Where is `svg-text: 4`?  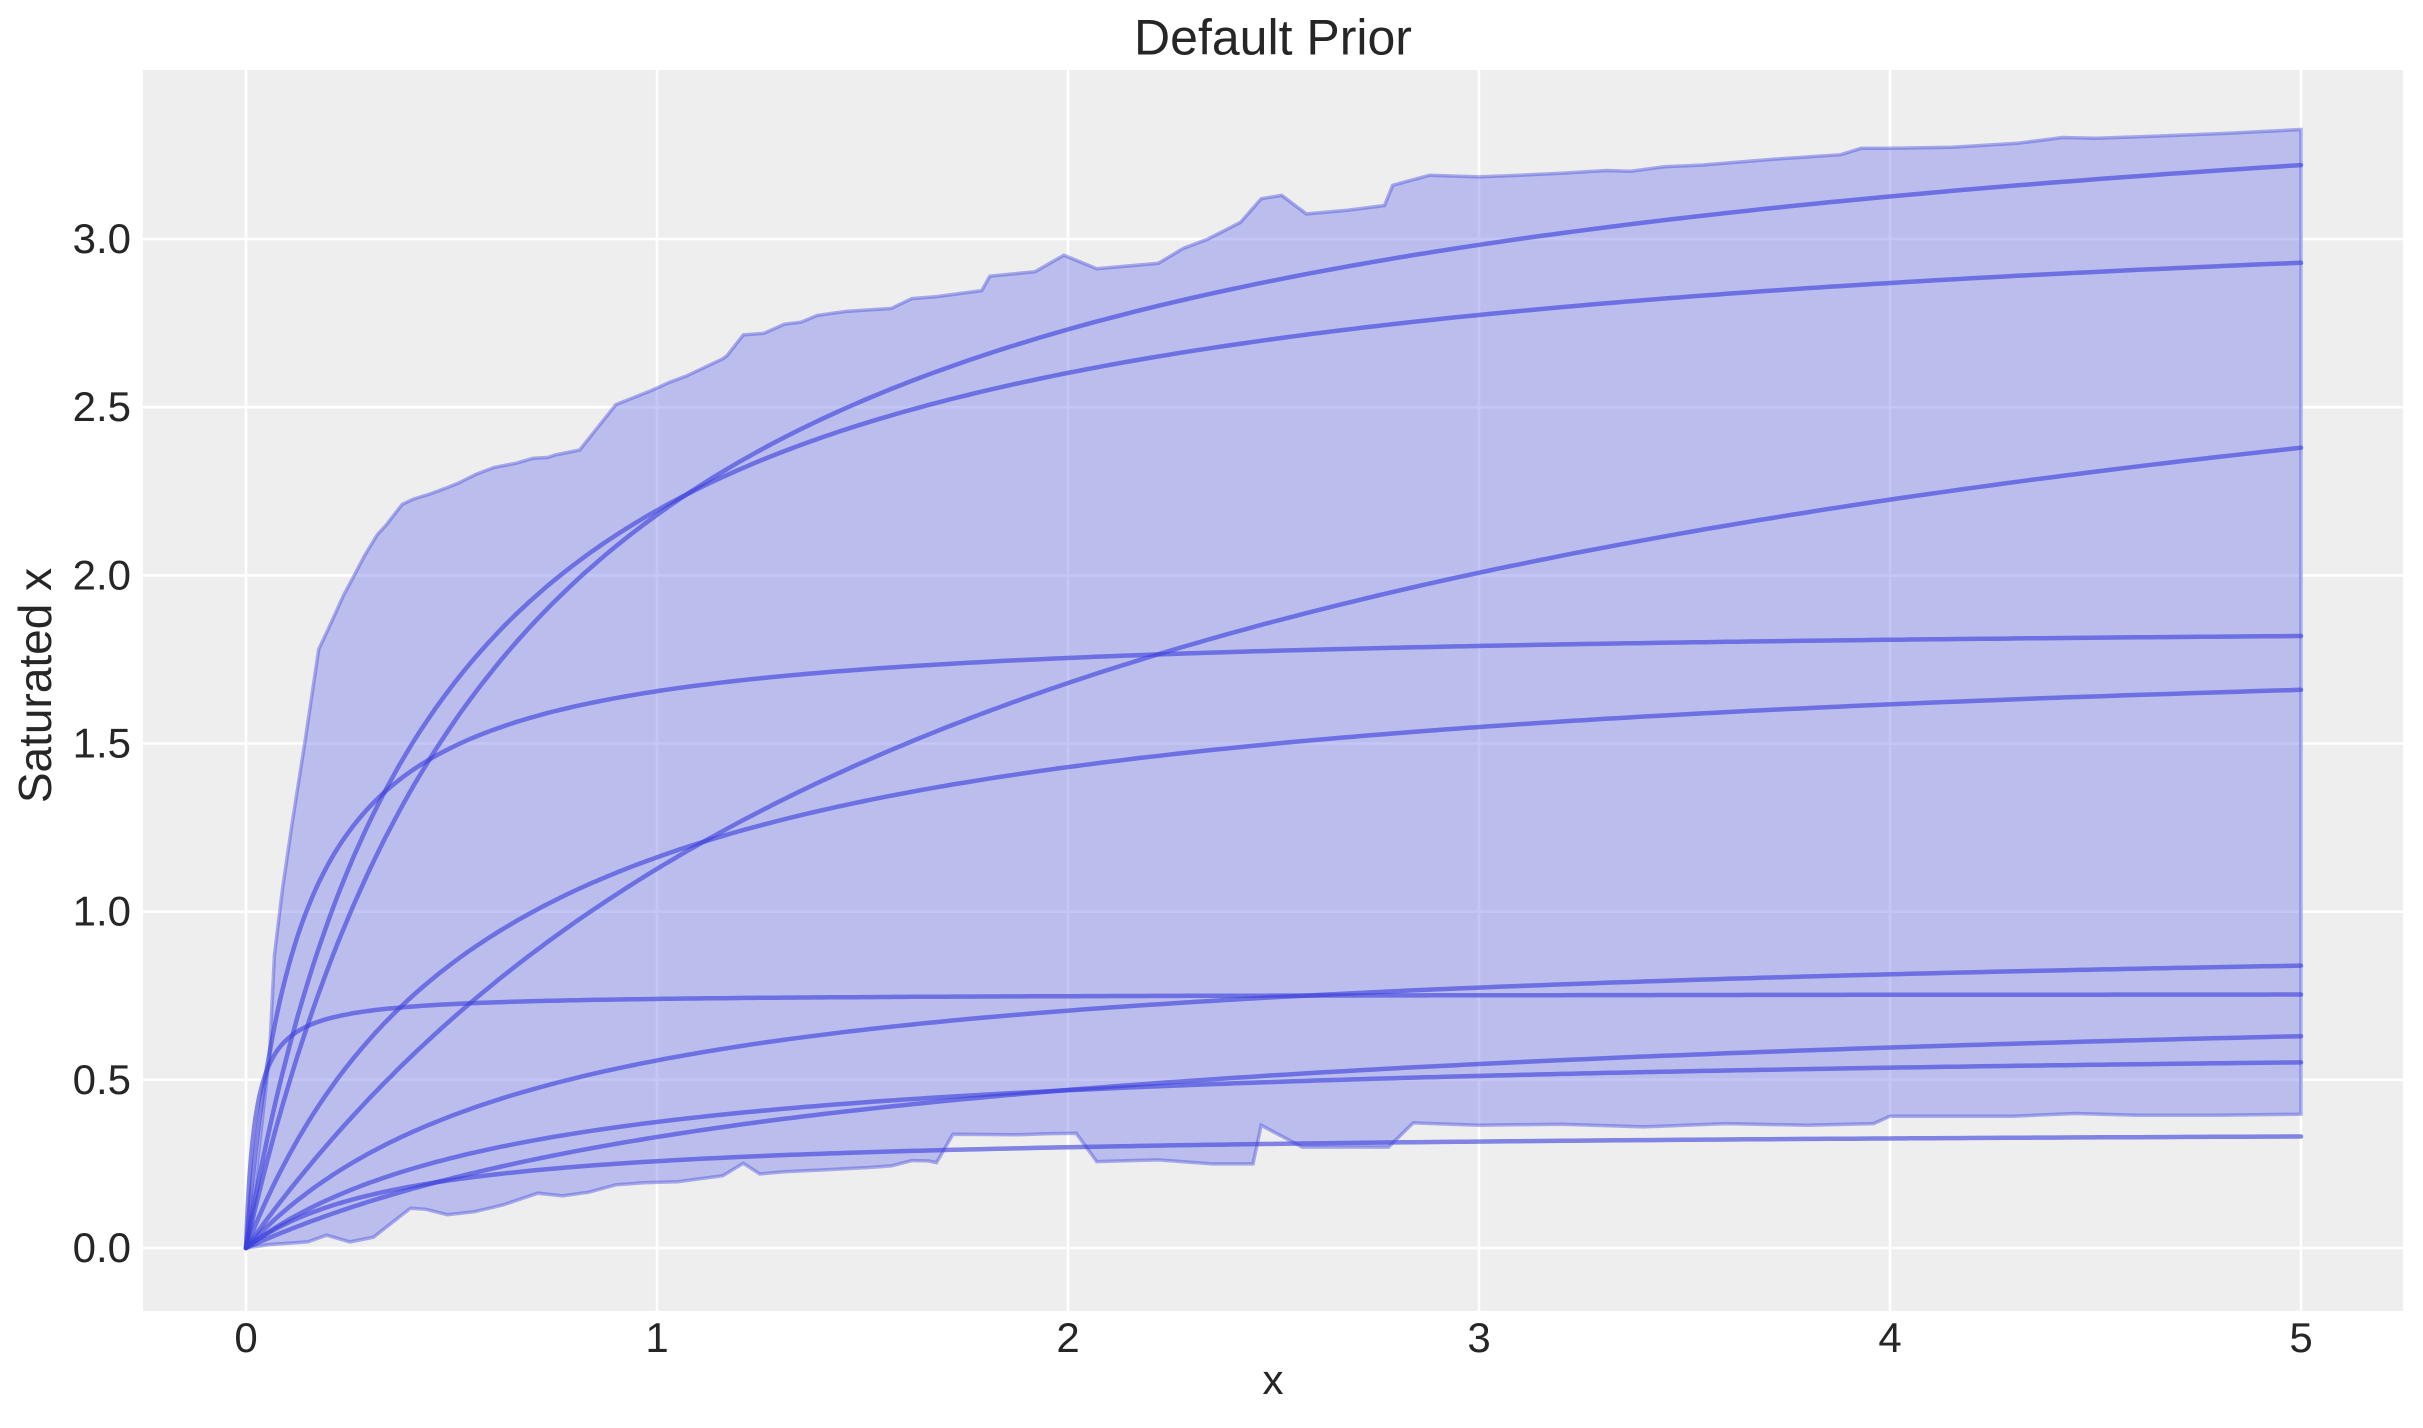
svg-text: 4 is located at coordinates (1889, 1337).